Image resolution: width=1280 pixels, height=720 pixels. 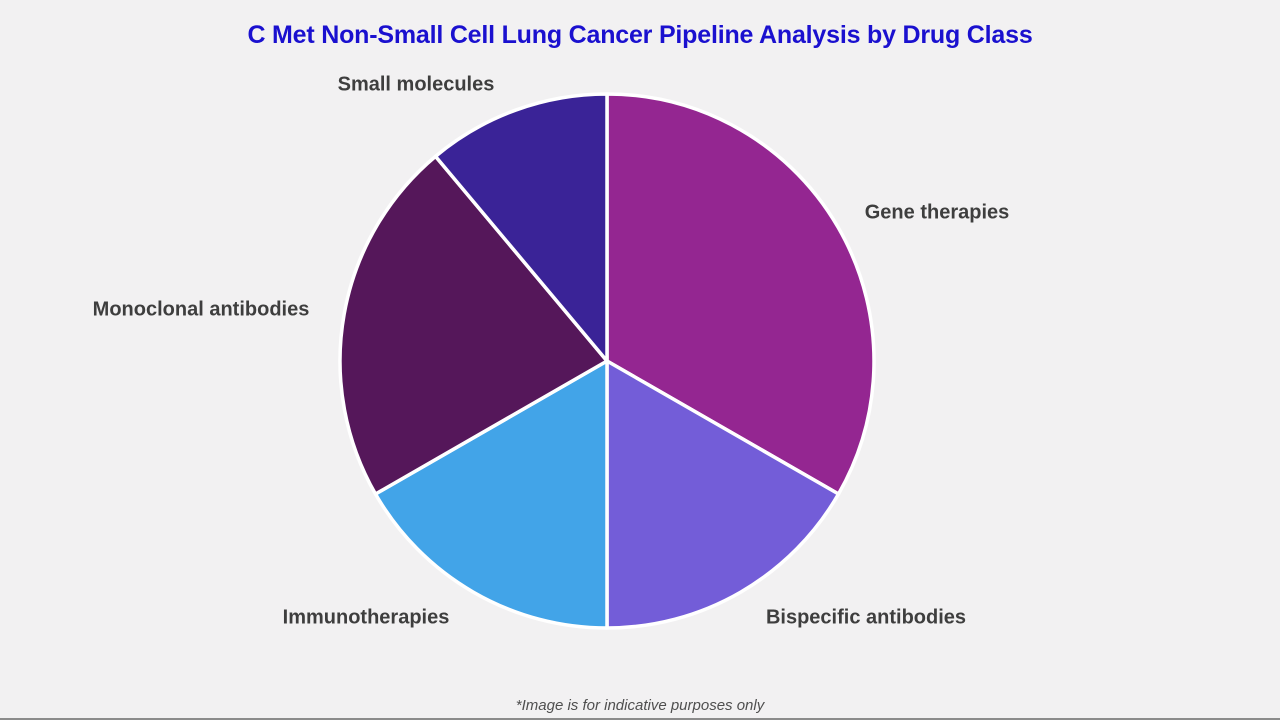 What do you see at coordinates (640, 705) in the screenshot?
I see `disclaimer-footnote: *Image is for indicative purposes only` at bounding box center [640, 705].